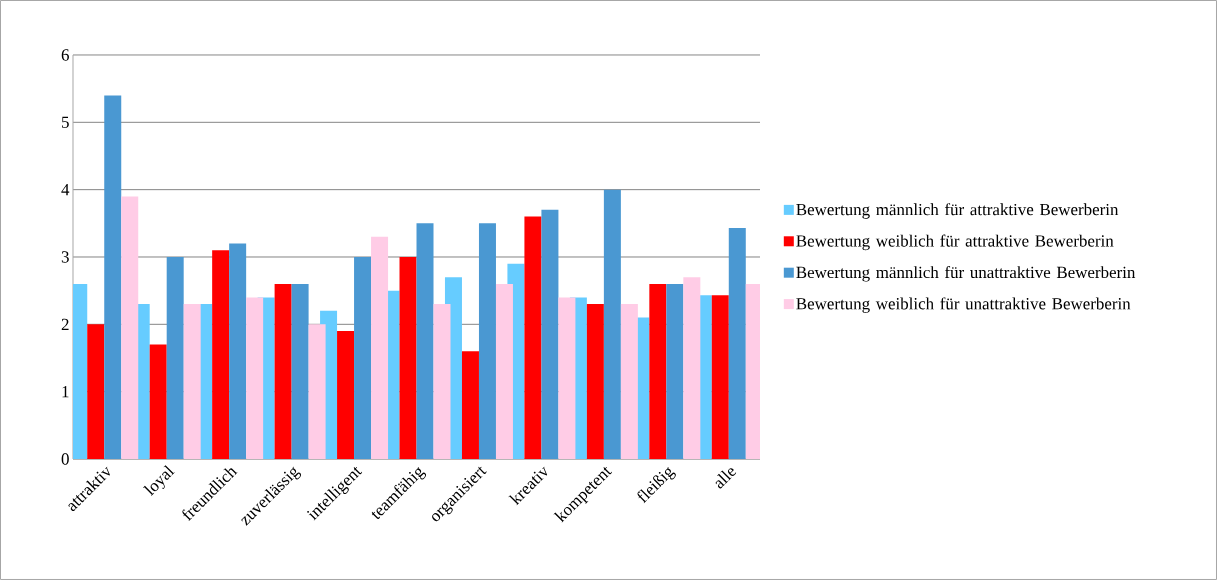 This screenshot has width=1217, height=580. What do you see at coordinates (65, 459) in the screenshot?
I see `y-tick-label: 0` at bounding box center [65, 459].